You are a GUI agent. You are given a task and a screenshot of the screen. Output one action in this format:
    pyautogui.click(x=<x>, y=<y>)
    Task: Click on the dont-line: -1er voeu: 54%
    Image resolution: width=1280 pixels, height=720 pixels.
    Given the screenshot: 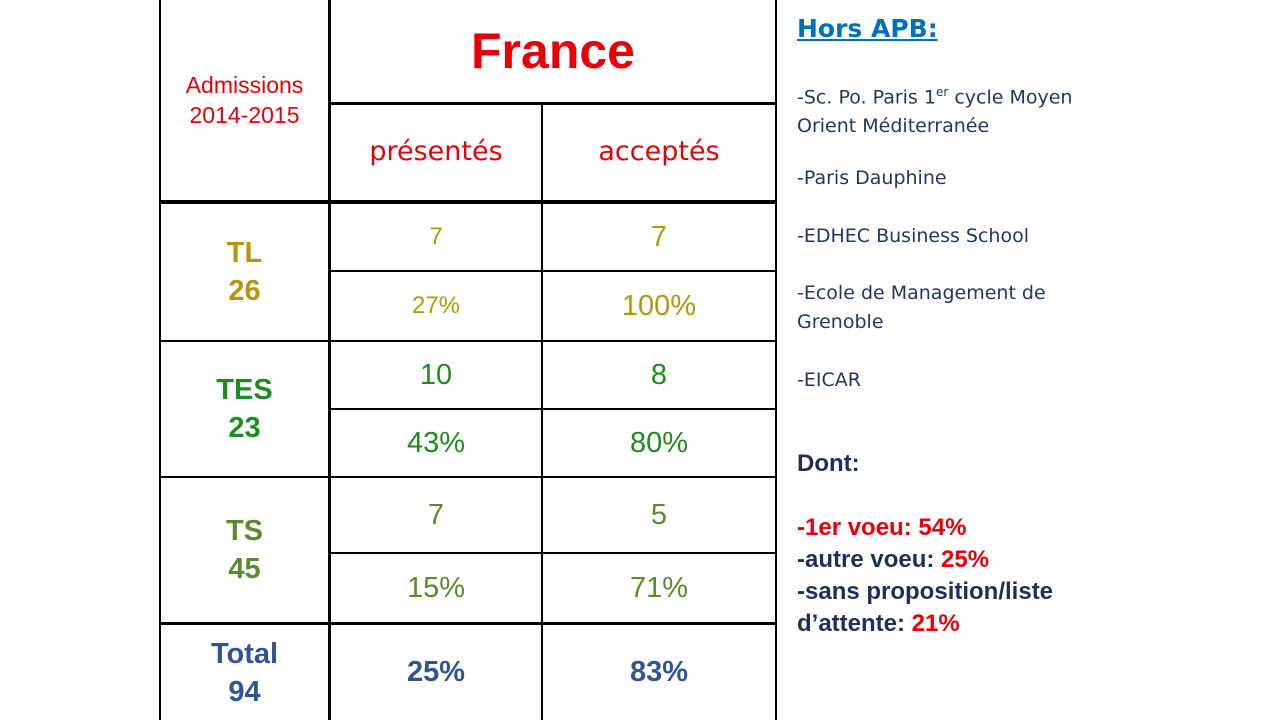 What is the action you would take?
    pyautogui.click(x=881, y=528)
    